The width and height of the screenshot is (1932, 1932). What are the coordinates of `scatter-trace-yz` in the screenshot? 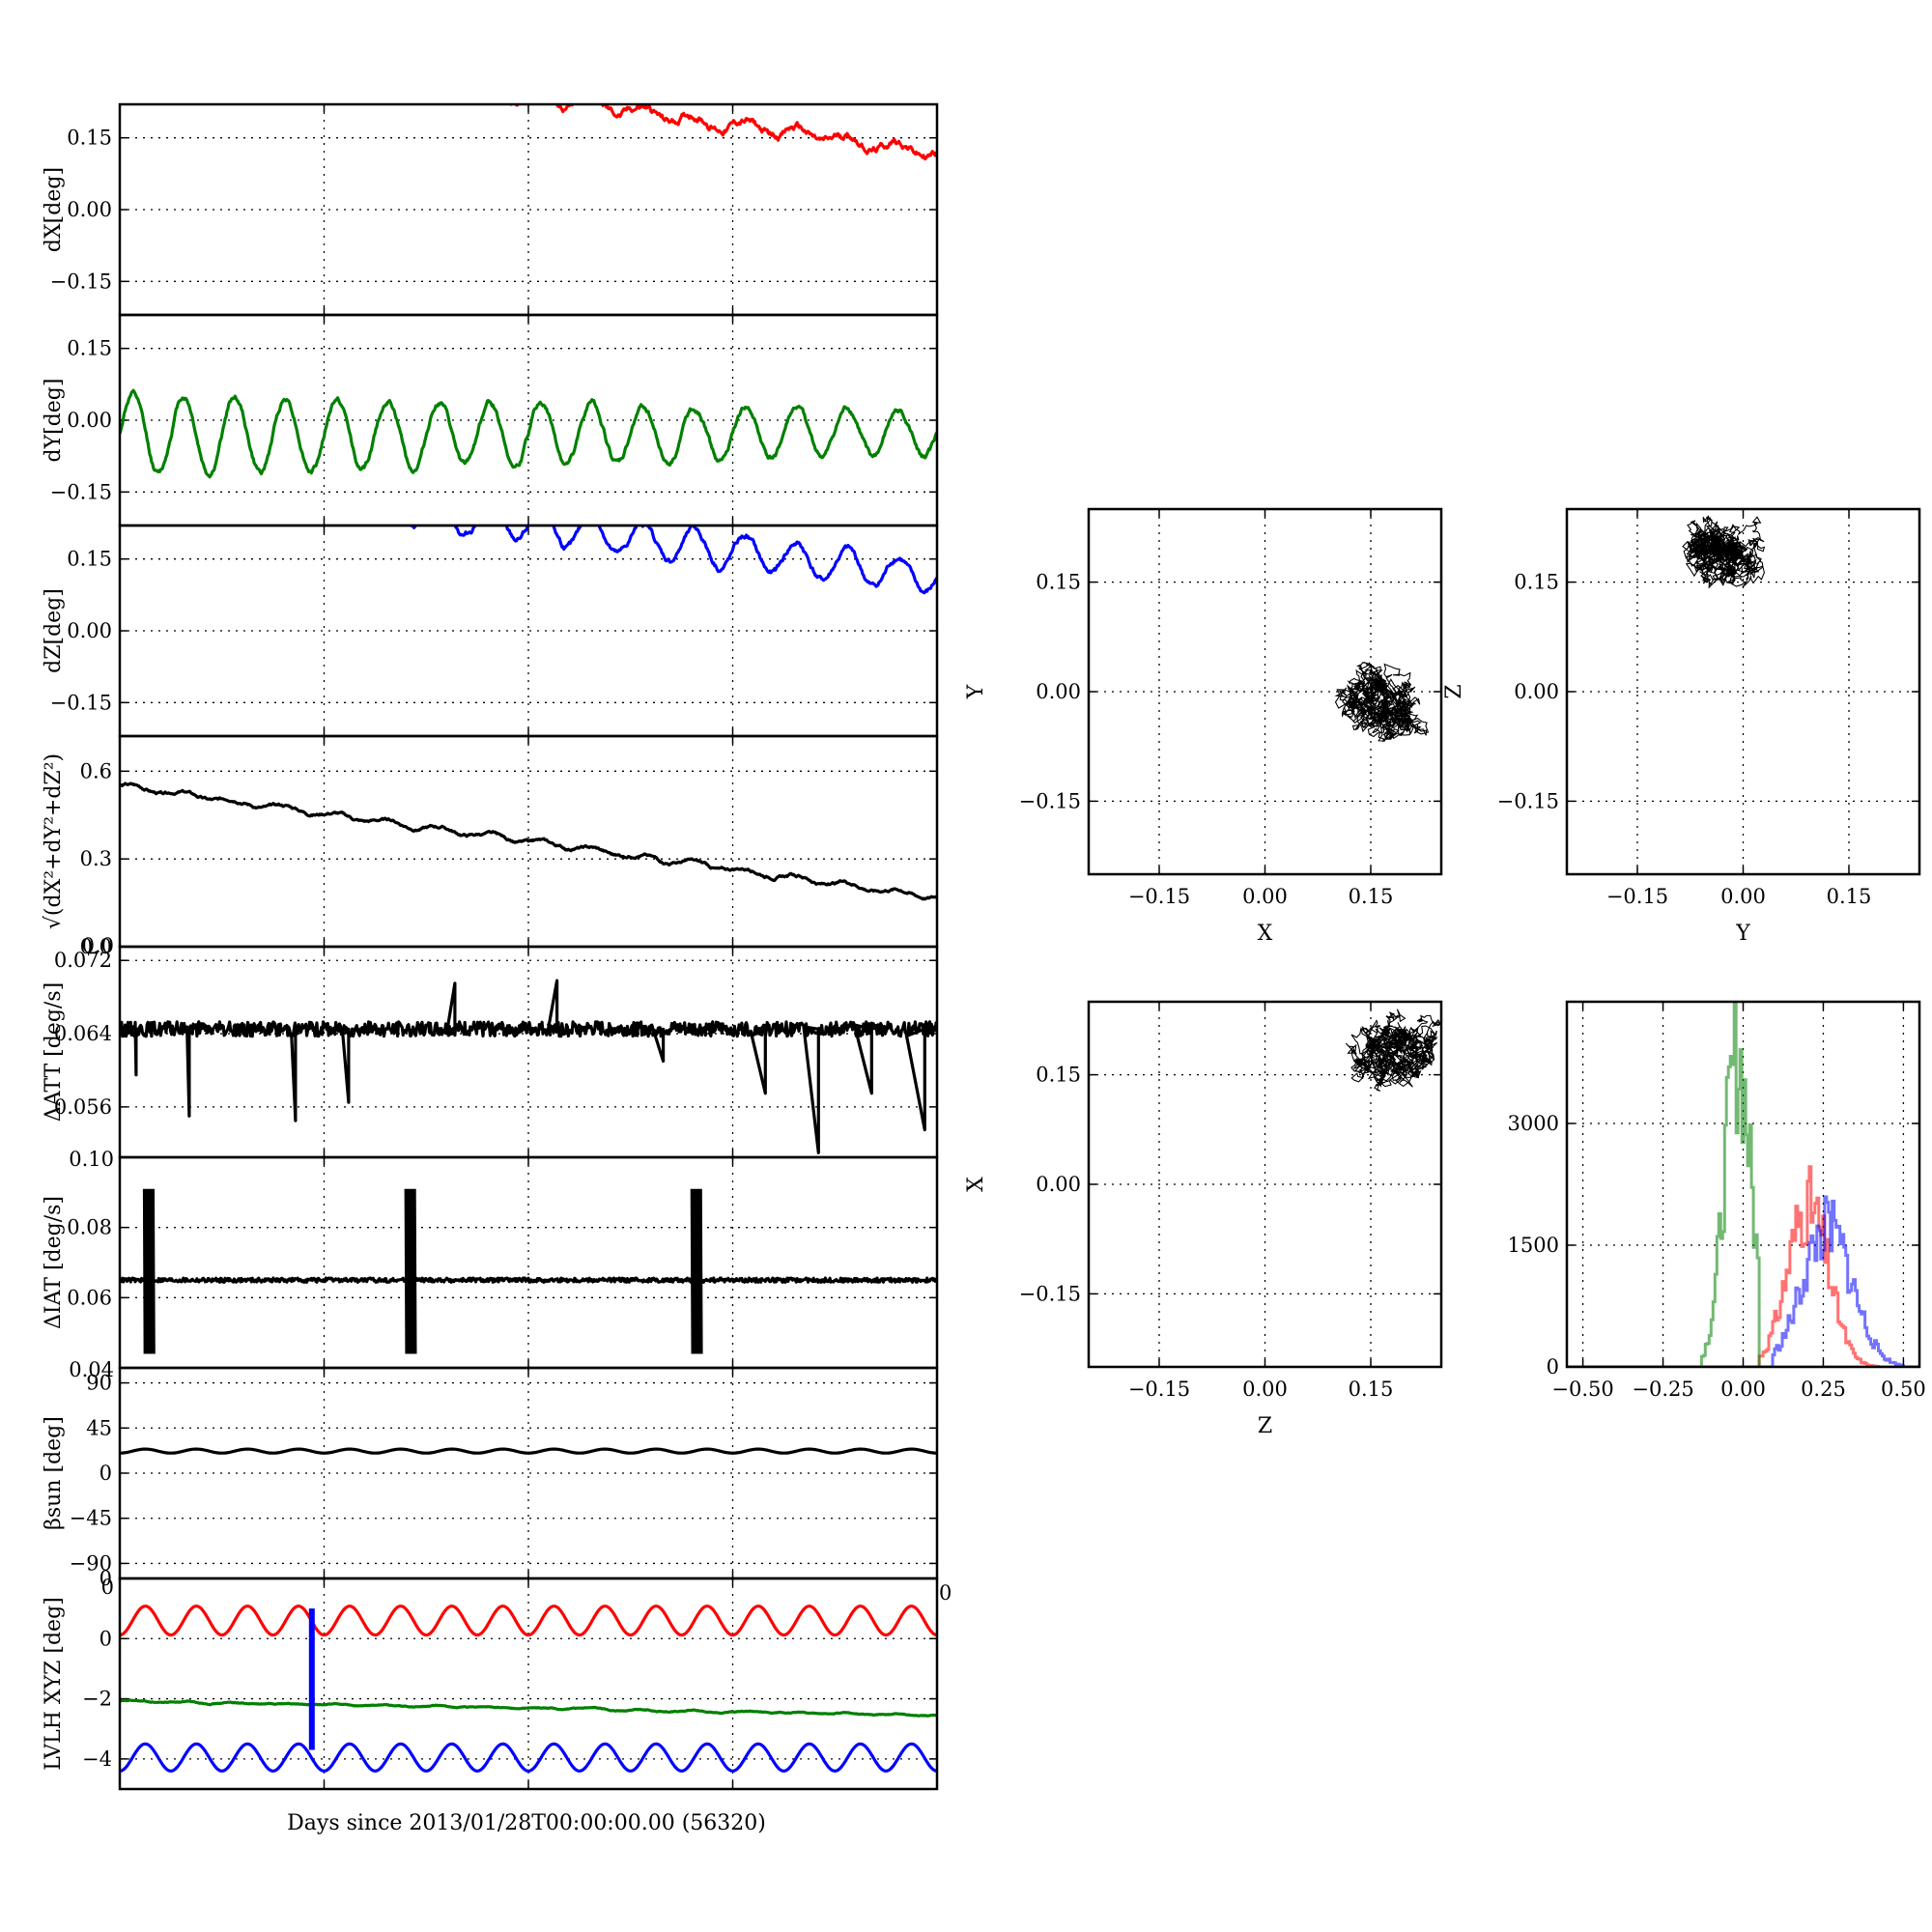 It's located at (1724, 552).